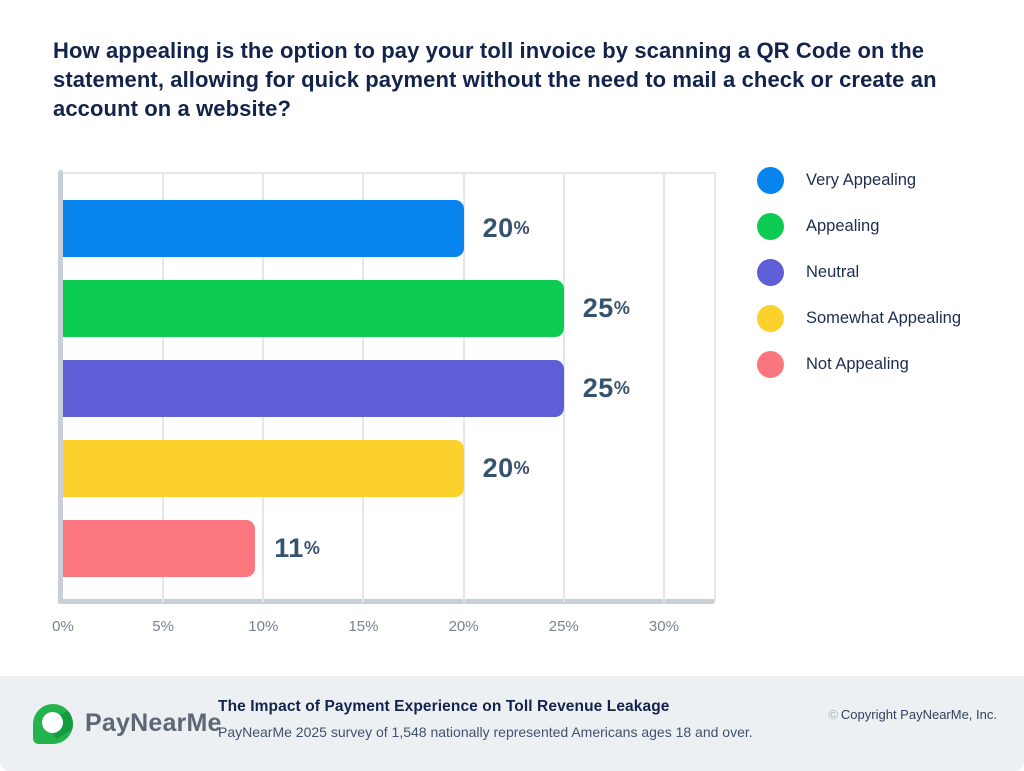  Describe the element at coordinates (313, 388) in the screenshot. I see `bar-neutral` at that location.